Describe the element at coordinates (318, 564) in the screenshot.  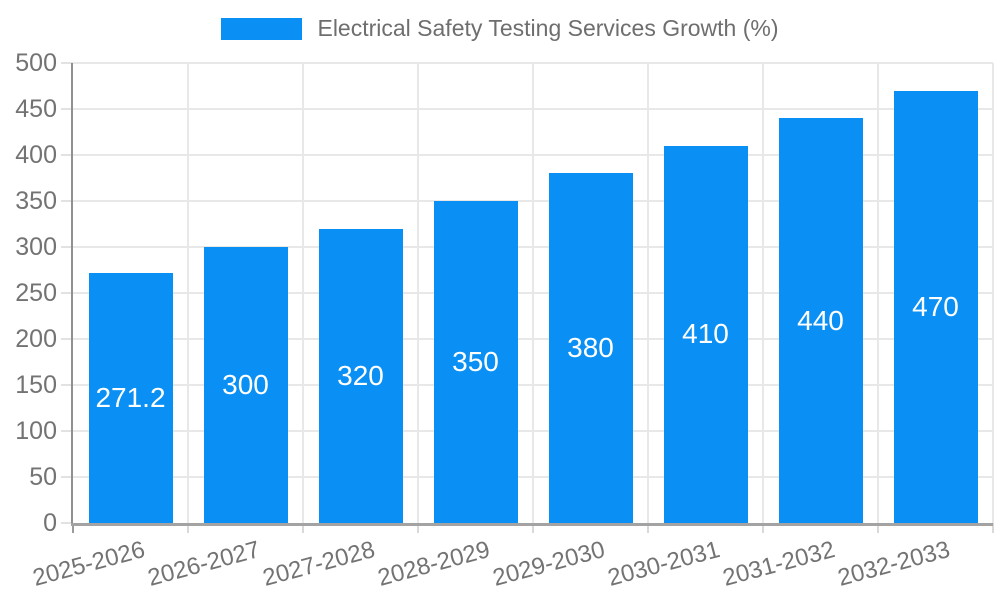
I see `x-tick-label: 2027-2028` at that location.